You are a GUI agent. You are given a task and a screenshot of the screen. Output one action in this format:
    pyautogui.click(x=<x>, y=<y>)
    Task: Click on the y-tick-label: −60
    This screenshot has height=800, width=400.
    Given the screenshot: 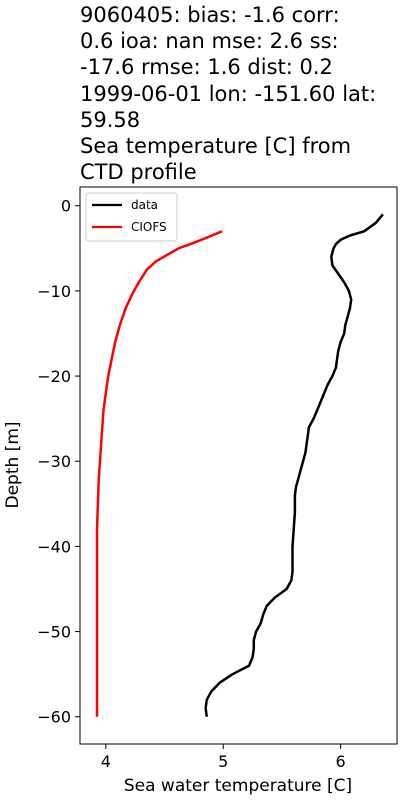 What is the action you would take?
    pyautogui.click(x=54, y=717)
    